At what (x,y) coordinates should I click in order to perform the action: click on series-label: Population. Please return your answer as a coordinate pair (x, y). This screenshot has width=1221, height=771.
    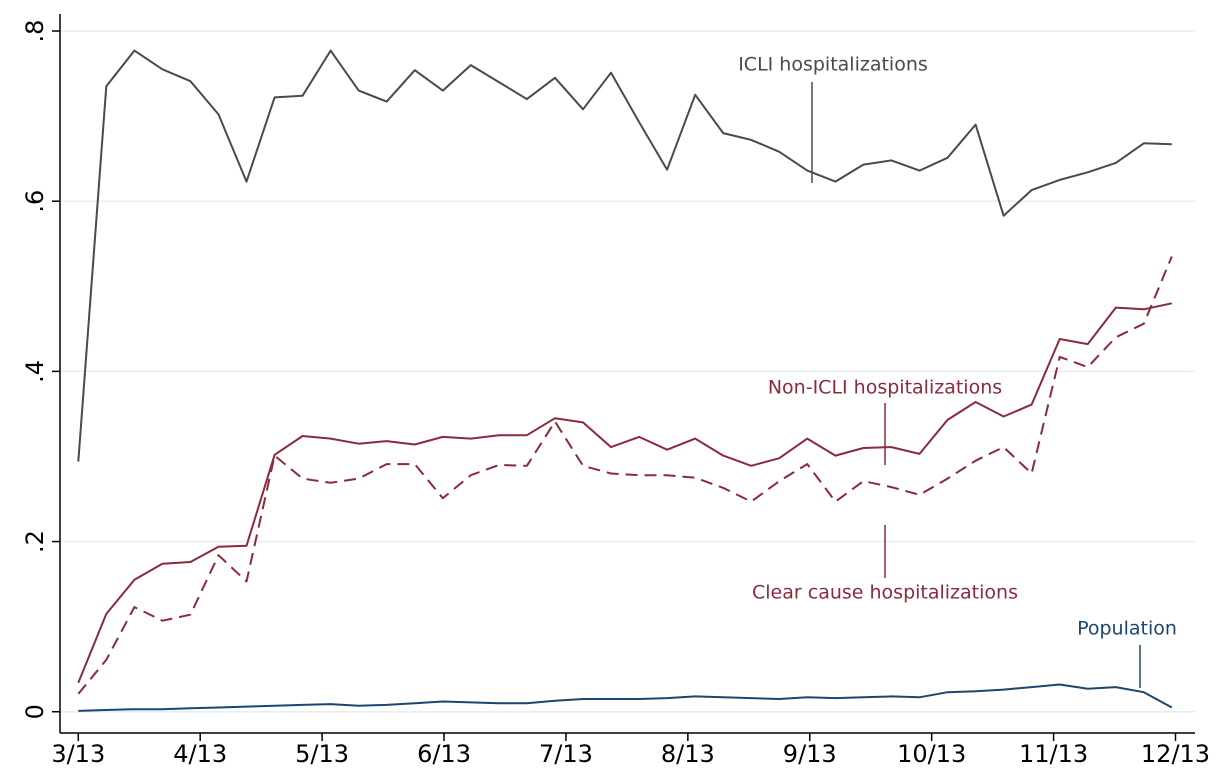
    Looking at the image, I should click on (1127, 629).